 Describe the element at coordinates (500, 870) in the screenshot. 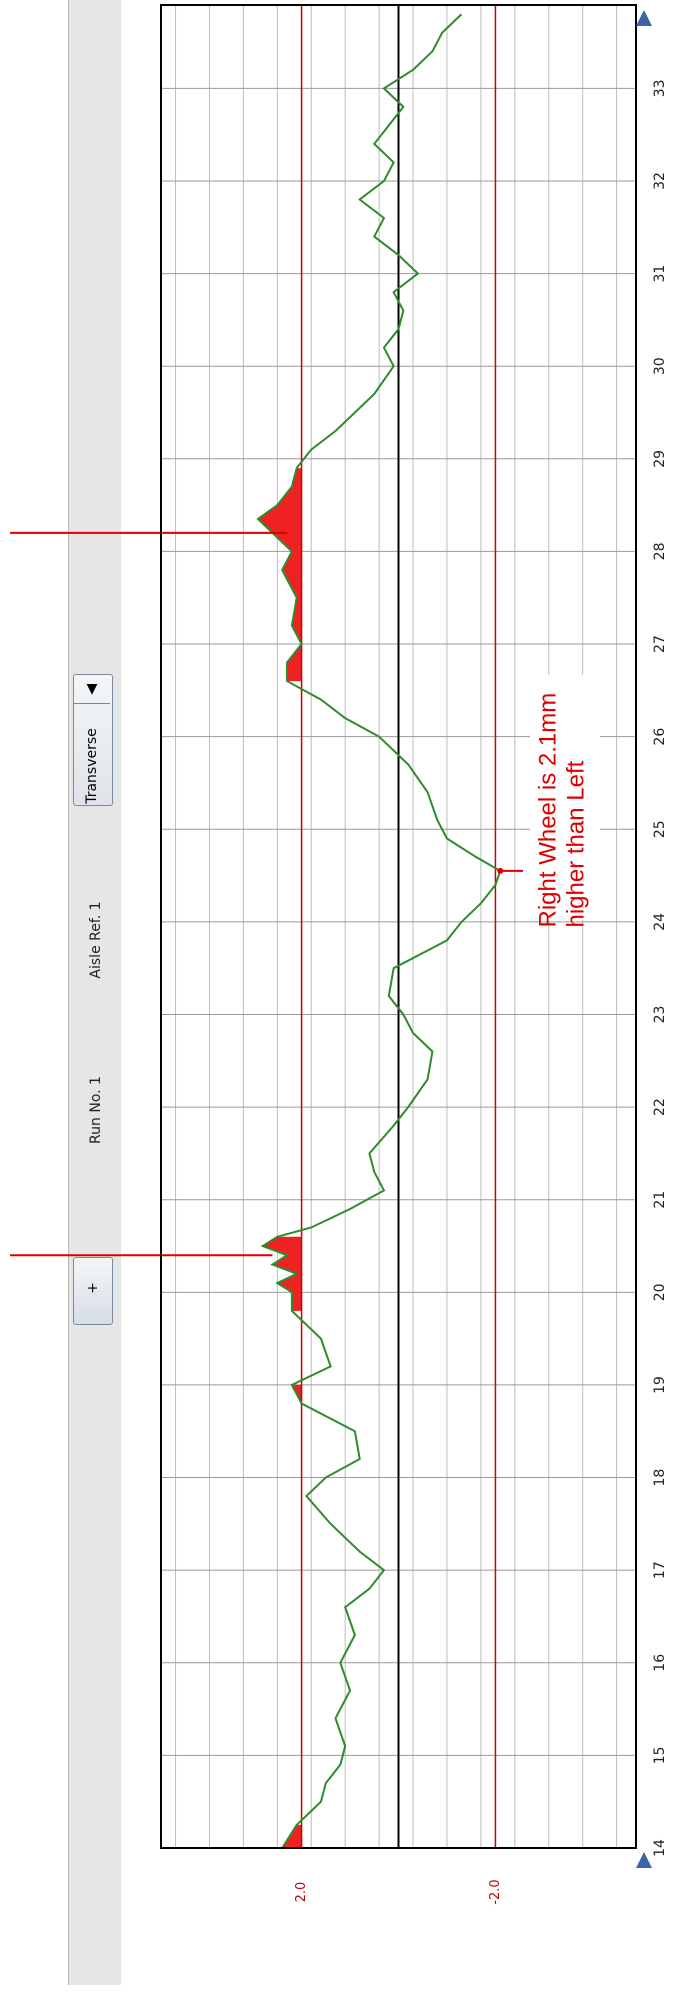

I see `callout-point` at that location.